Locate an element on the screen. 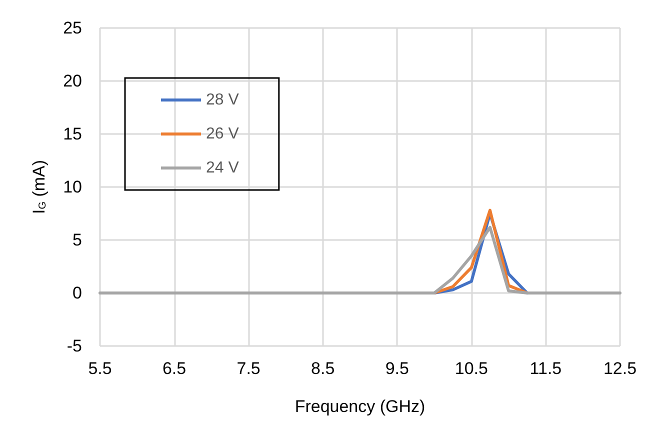  x-tick-label: 10.5 is located at coordinates (471, 368).